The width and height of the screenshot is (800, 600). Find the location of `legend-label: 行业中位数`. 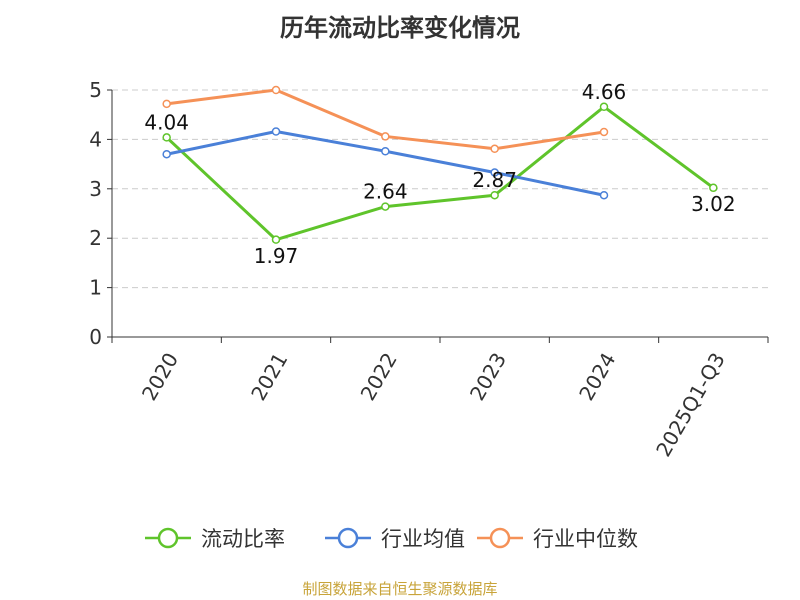

legend-label: 行业中位数 is located at coordinates (585, 539).